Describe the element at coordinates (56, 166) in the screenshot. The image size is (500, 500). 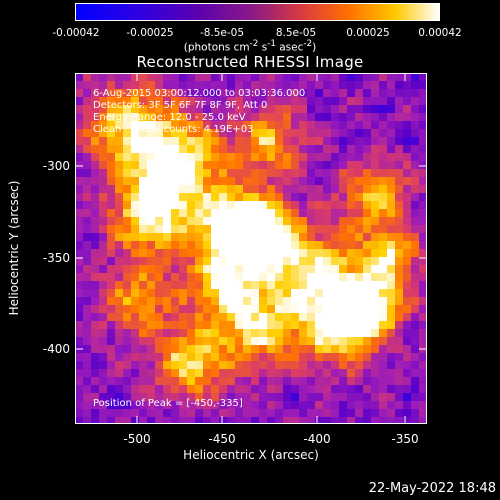
I see `y-tick-label: -300` at that location.